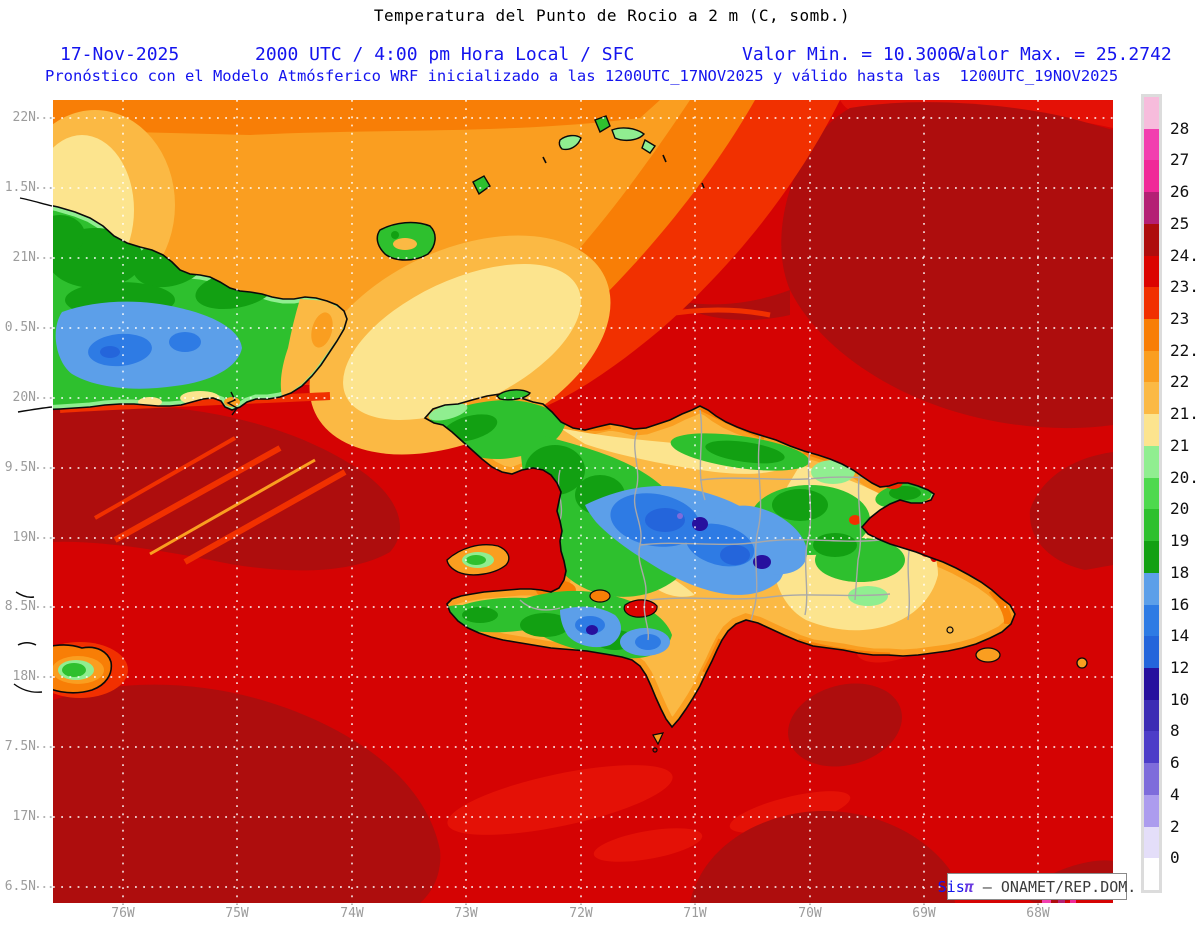  I want to click on x-axis-label: 76W, so click(123, 913).